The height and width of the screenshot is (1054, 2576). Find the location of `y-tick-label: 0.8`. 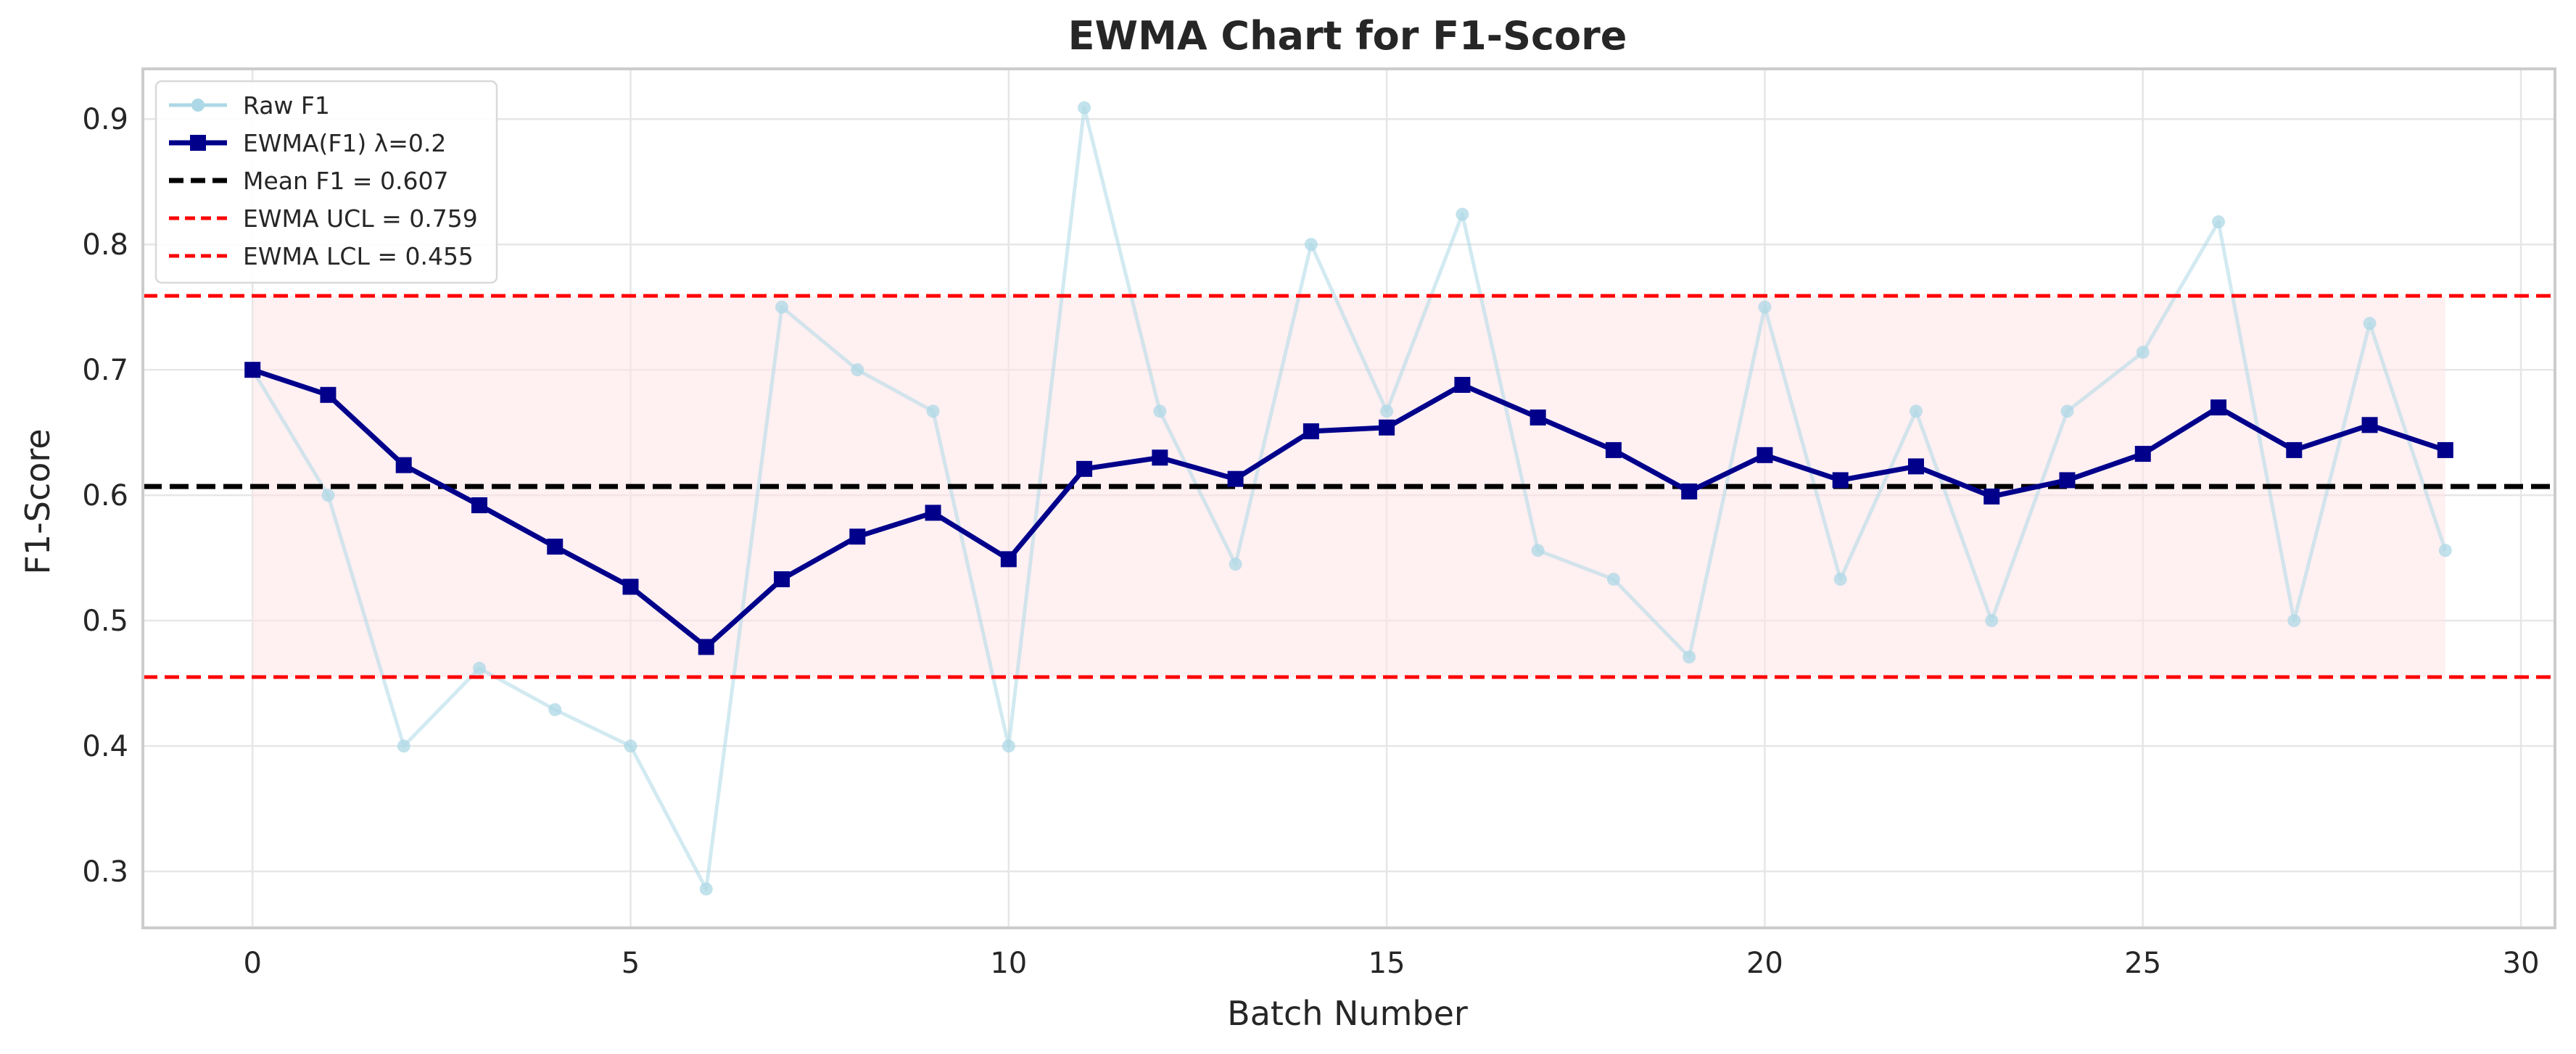

y-tick-label: 0.8 is located at coordinates (105, 245).